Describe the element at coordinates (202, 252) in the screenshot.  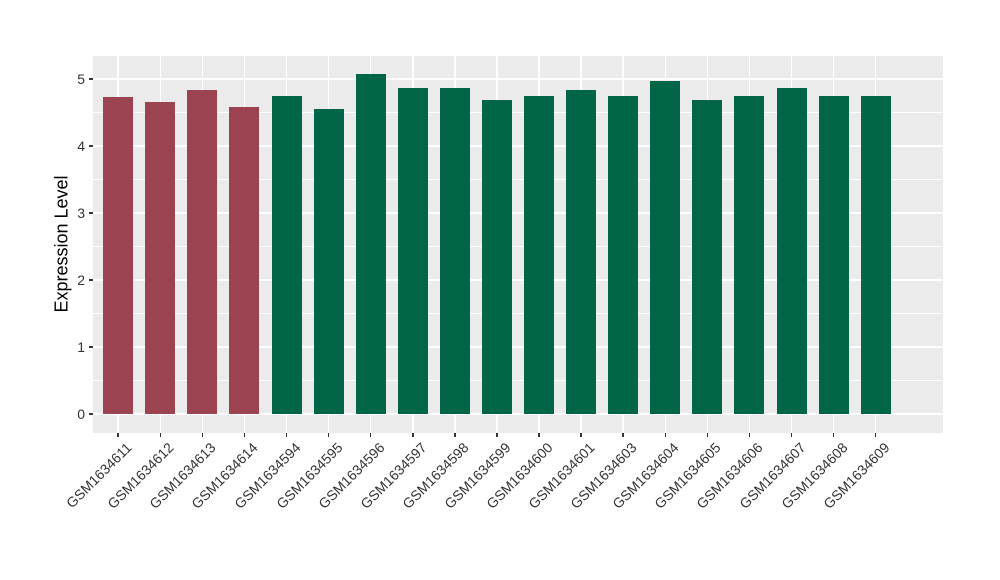
I see `bar-GSM1634613` at that location.